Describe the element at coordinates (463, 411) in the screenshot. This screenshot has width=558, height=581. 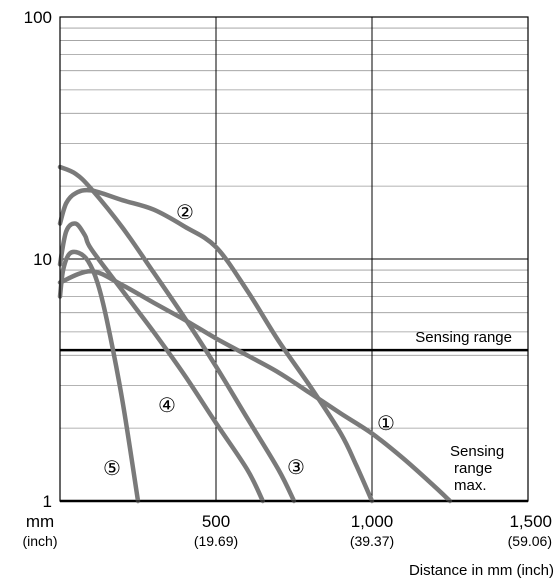
I see `reference-line-labels: Sensing range Sensing range max.` at that location.